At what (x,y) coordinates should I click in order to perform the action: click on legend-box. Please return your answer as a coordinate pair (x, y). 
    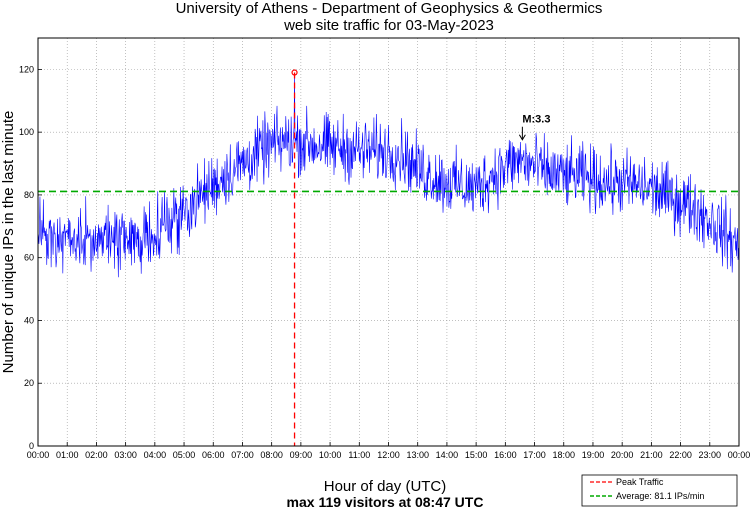
    Looking at the image, I should click on (659, 490).